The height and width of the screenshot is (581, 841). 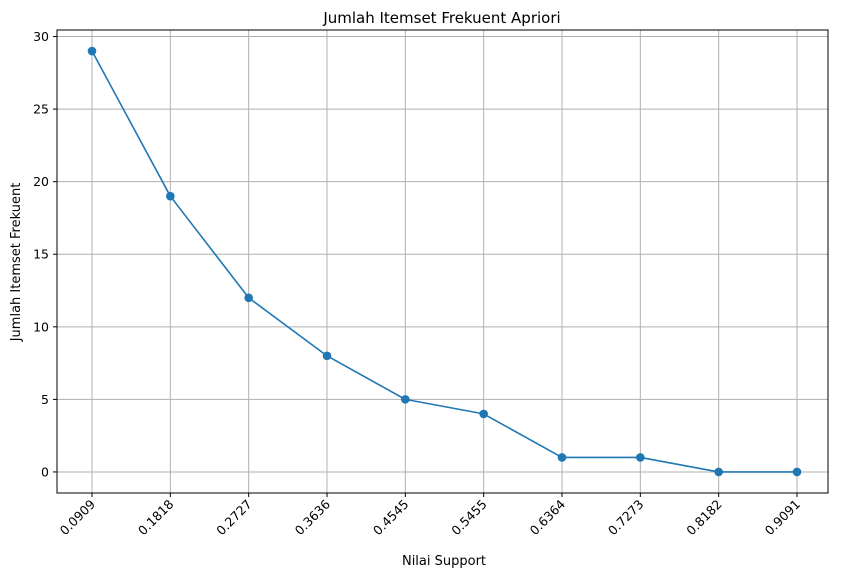 What do you see at coordinates (444, 561) in the screenshot?
I see `x-axis-label: Nilai Support` at bounding box center [444, 561].